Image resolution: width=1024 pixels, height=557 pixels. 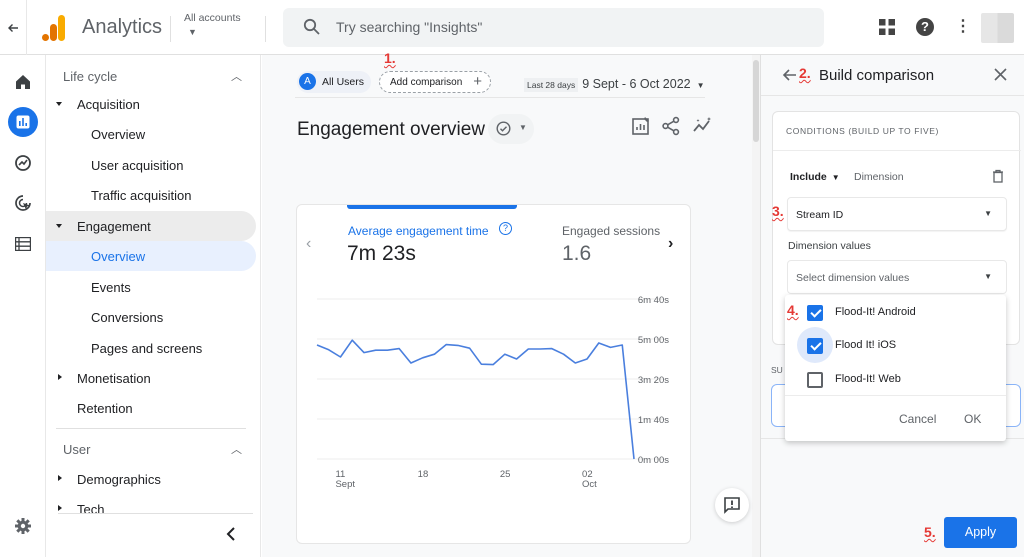 What do you see at coordinates (671, 126) in the screenshot?
I see `share-icon` at bounding box center [671, 126].